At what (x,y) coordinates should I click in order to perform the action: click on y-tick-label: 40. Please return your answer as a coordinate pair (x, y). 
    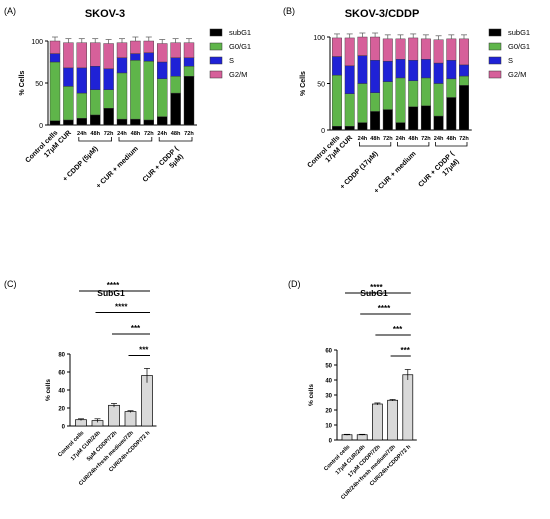
    Looking at the image, I should click on (61, 392).